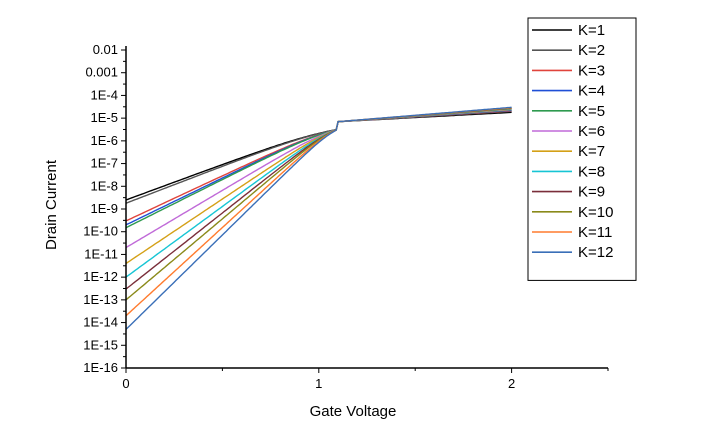 The height and width of the screenshot is (443, 706). What do you see at coordinates (104, 94) in the screenshot?
I see `y-tick-label: 1E-4` at bounding box center [104, 94].